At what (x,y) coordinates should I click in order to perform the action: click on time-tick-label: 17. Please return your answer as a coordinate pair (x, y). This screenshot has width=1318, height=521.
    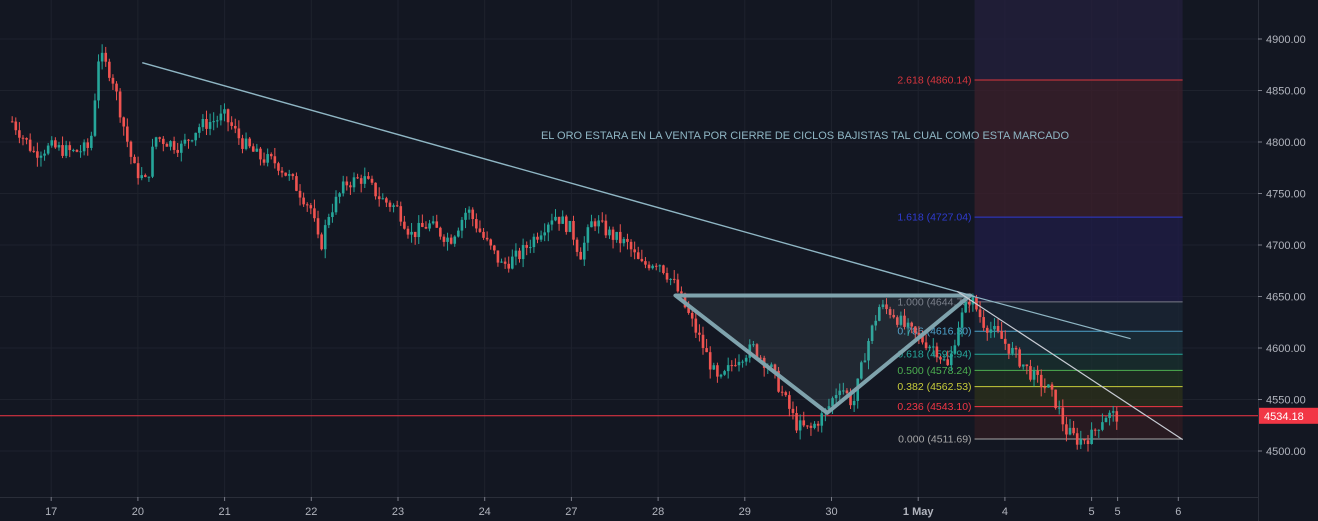
    Looking at the image, I should click on (51, 512).